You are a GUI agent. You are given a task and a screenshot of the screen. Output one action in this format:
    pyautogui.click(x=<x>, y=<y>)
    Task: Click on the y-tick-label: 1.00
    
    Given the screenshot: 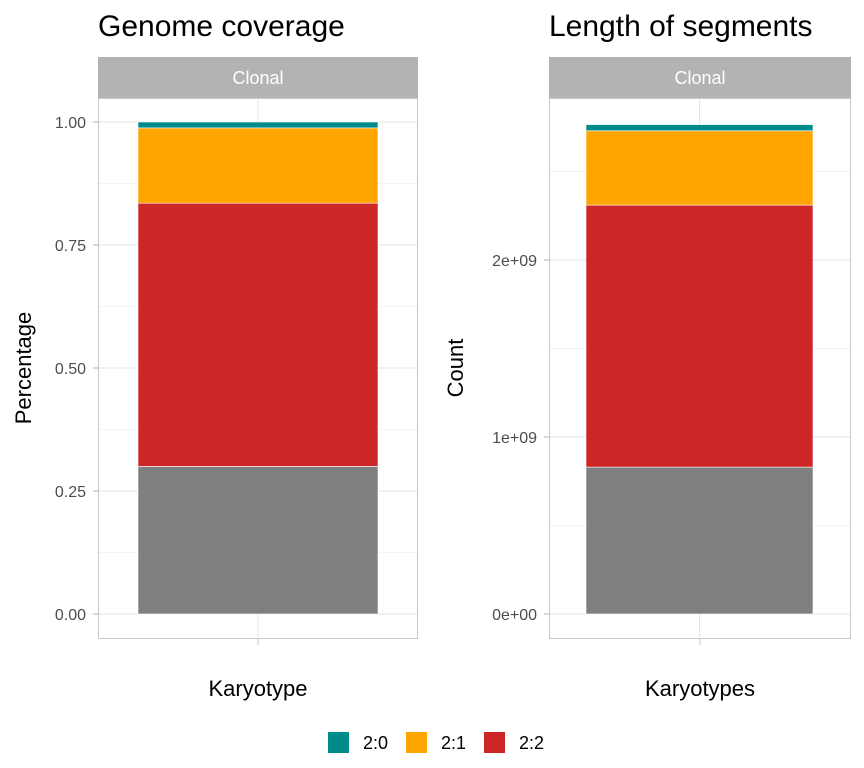 What is the action you would take?
    pyautogui.click(x=70, y=123)
    